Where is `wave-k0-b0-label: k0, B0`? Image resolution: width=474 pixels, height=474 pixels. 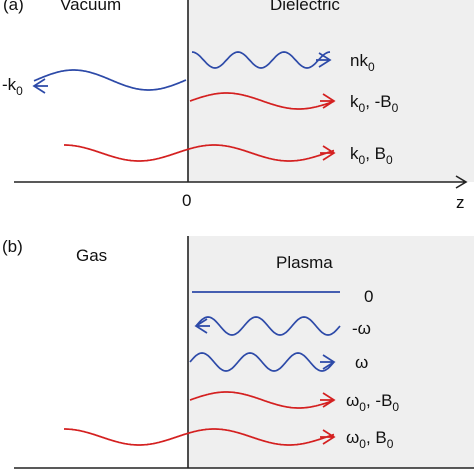 wave-k0-b0-label: k0, B0 is located at coordinates (371, 155).